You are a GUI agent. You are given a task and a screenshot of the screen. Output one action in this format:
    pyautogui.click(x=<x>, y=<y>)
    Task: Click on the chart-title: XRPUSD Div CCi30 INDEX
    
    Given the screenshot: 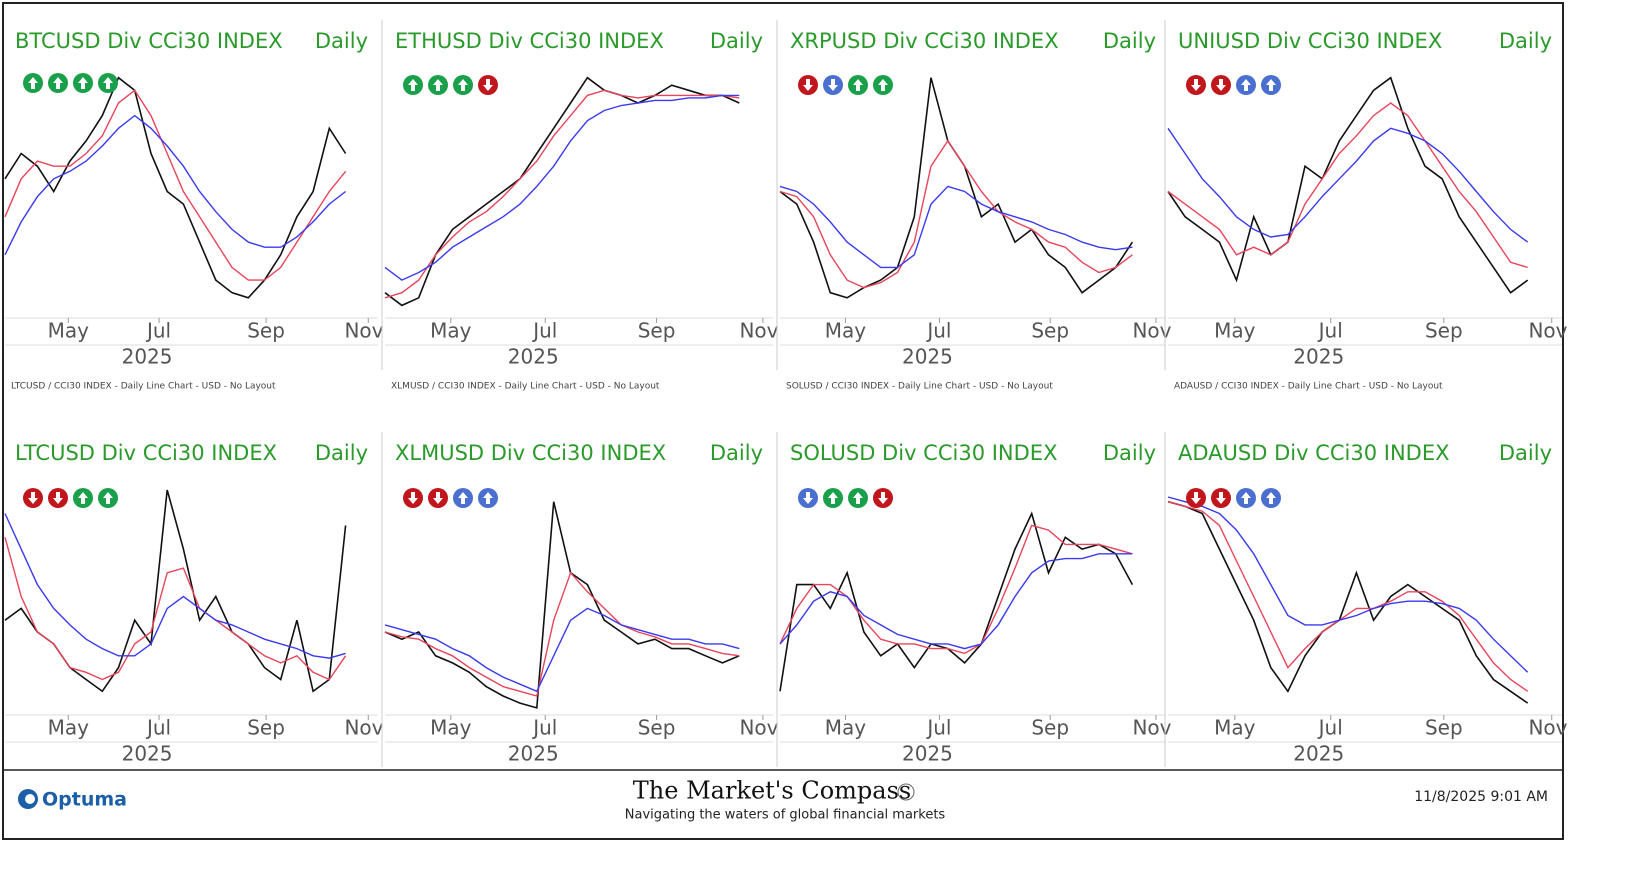 What is the action you would take?
    pyautogui.click(x=924, y=41)
    